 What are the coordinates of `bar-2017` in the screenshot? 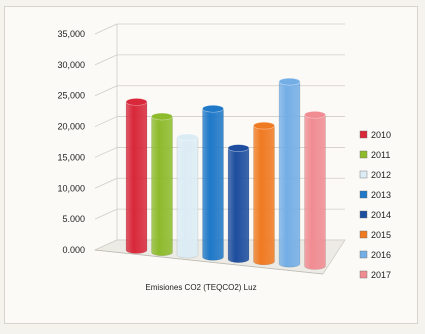 It's located at (315, 190).